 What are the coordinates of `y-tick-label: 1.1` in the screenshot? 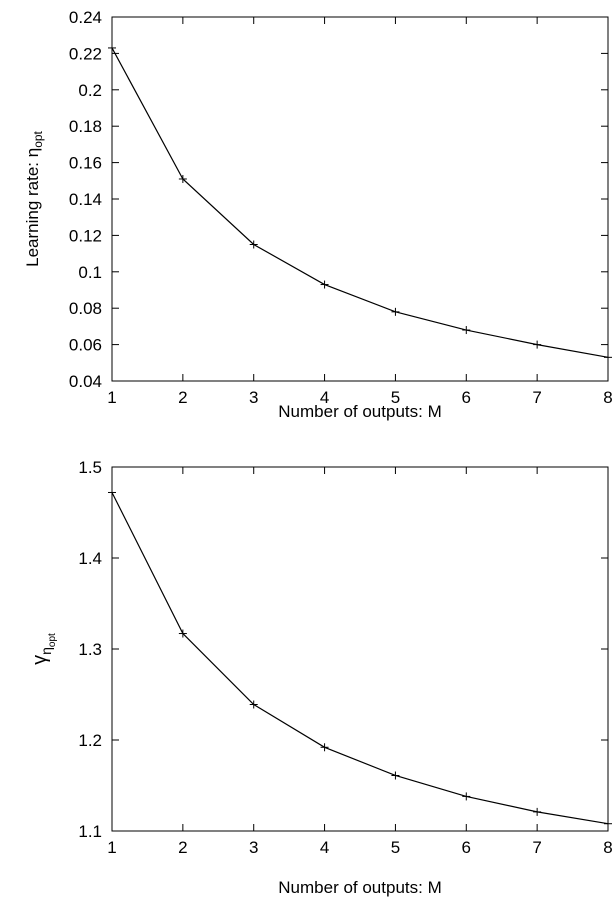 It's located at (90, 831).